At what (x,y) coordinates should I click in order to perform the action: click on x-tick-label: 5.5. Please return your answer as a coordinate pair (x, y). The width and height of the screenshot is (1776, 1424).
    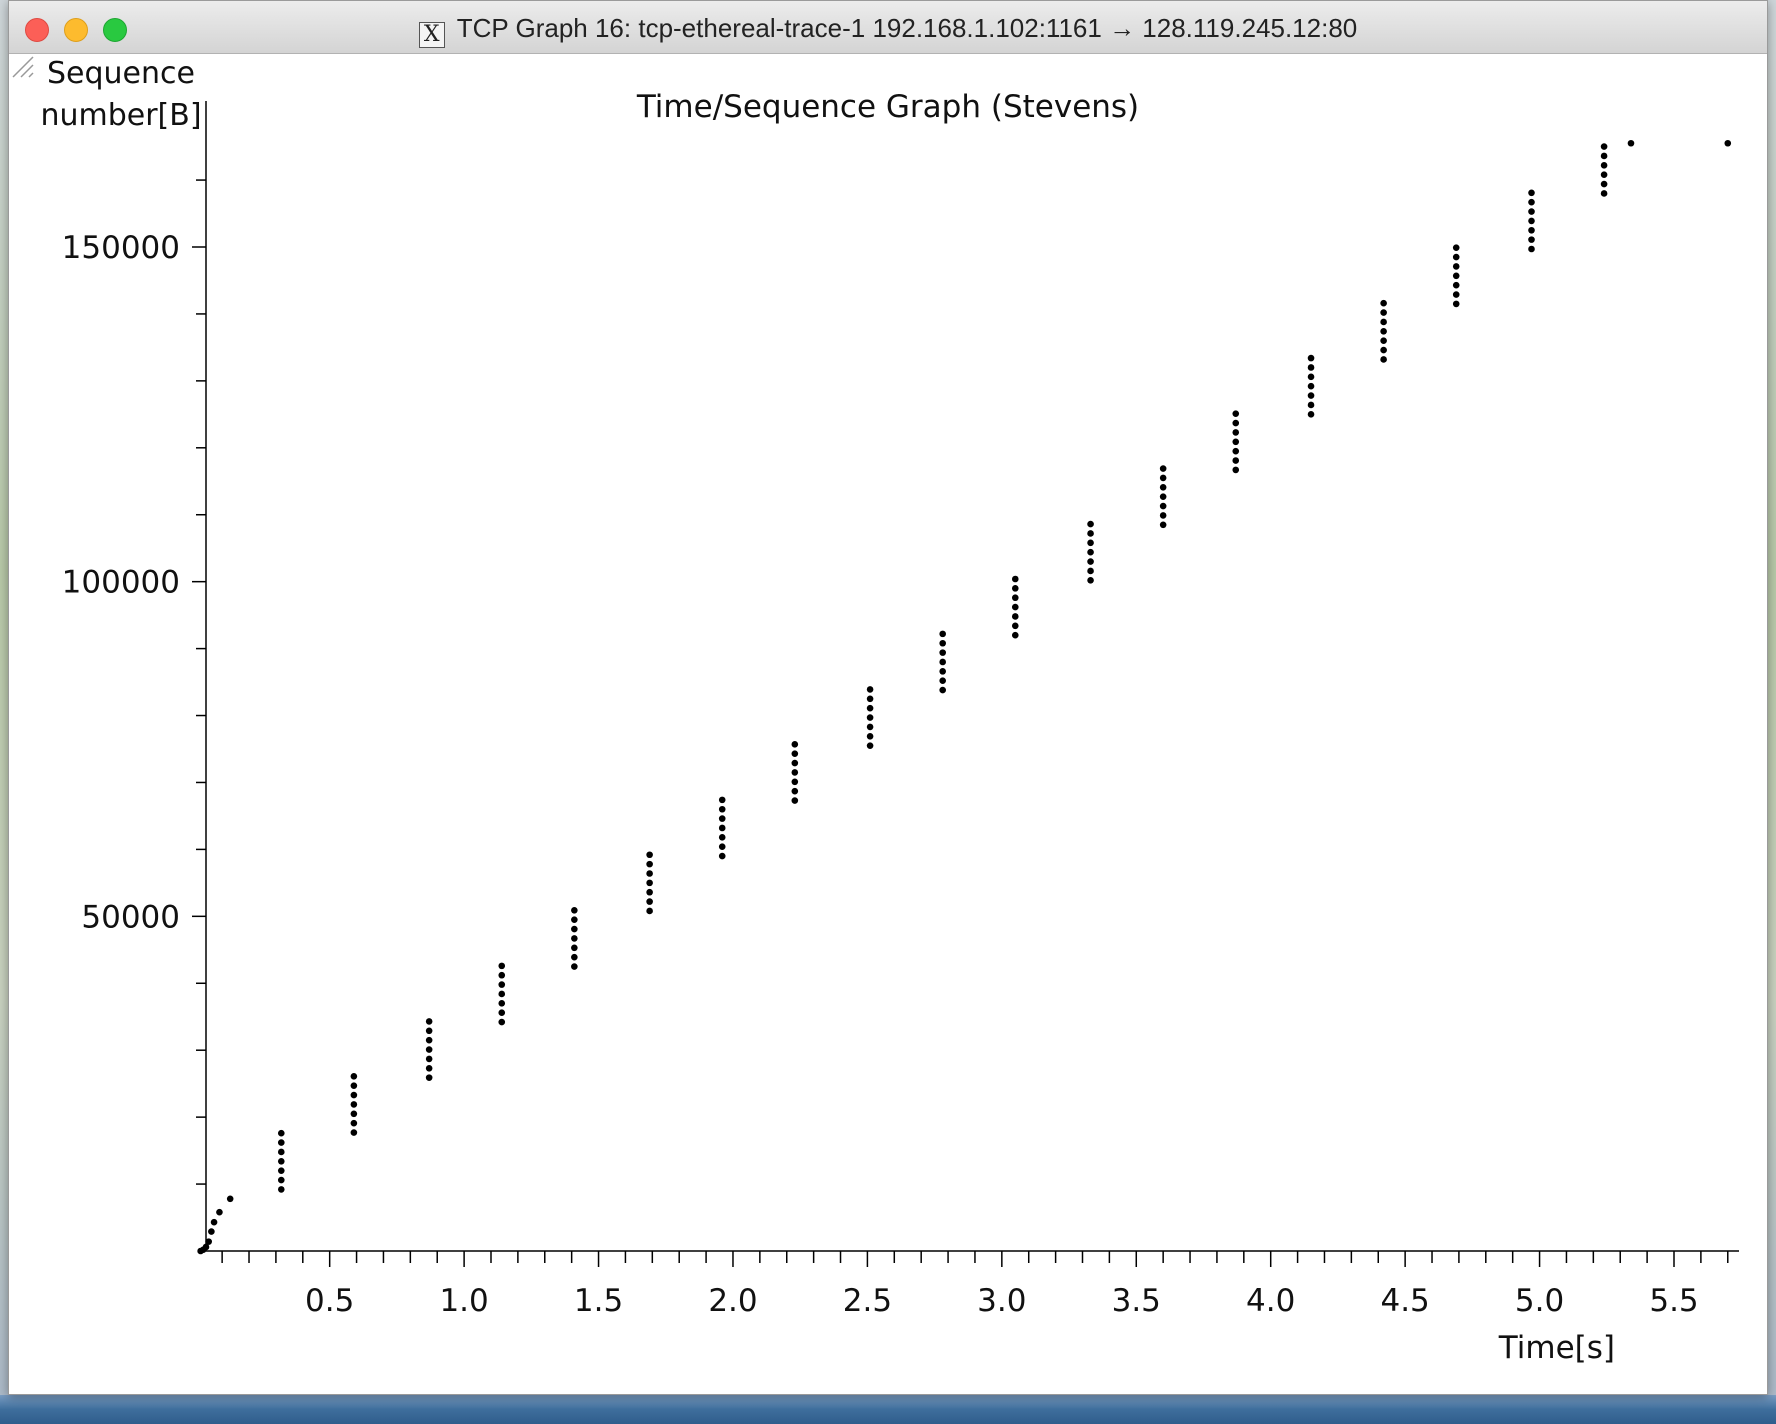
    Looking at the image, I should click on (1673, 1301).